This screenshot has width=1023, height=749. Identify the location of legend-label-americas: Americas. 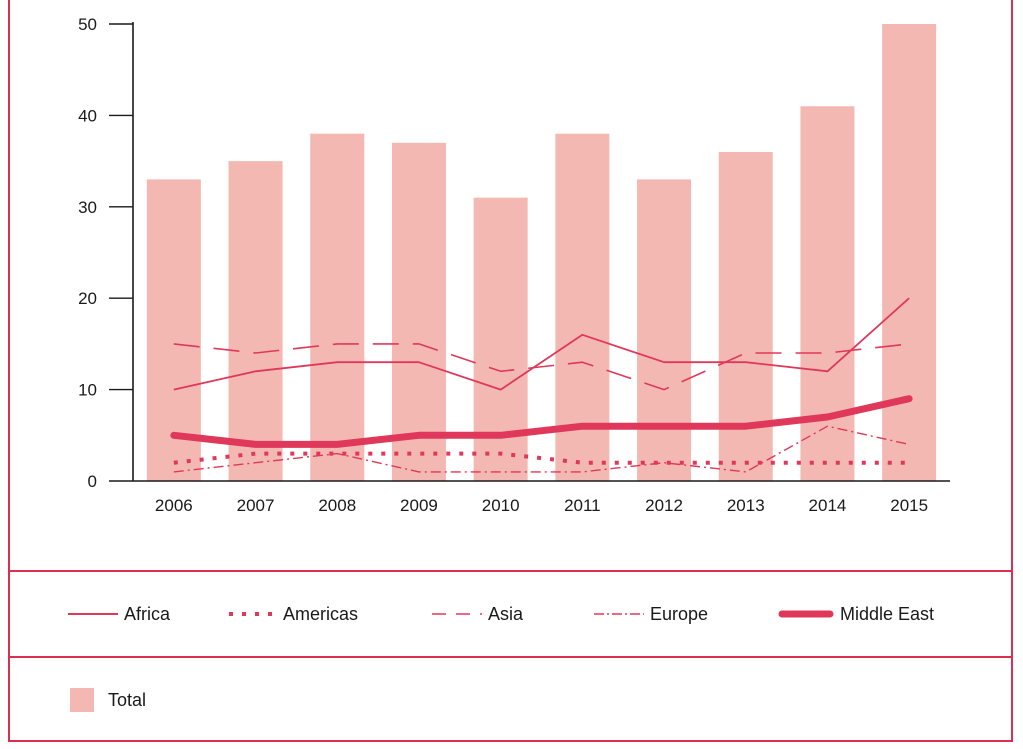
(321, 613).